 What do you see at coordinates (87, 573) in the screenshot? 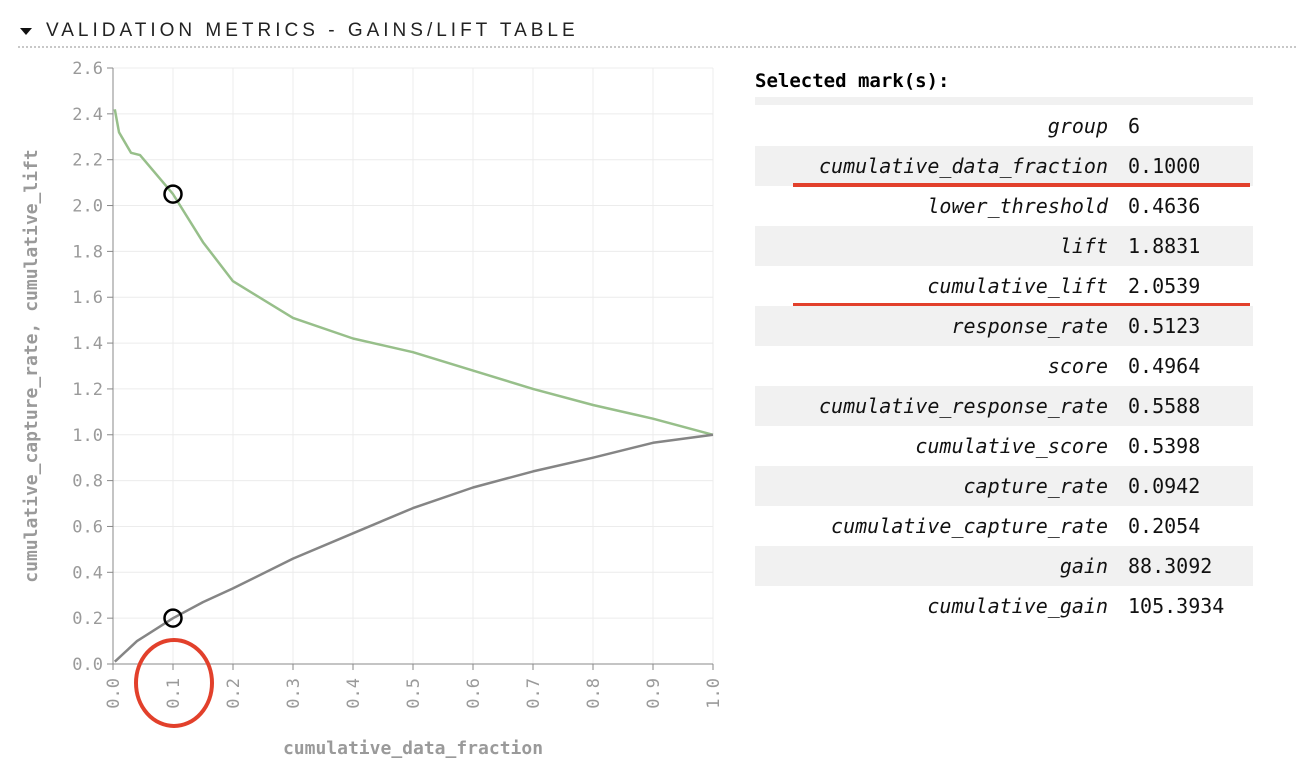
I see `y-tick-label: 0.4` at bounding box center [87, 573].